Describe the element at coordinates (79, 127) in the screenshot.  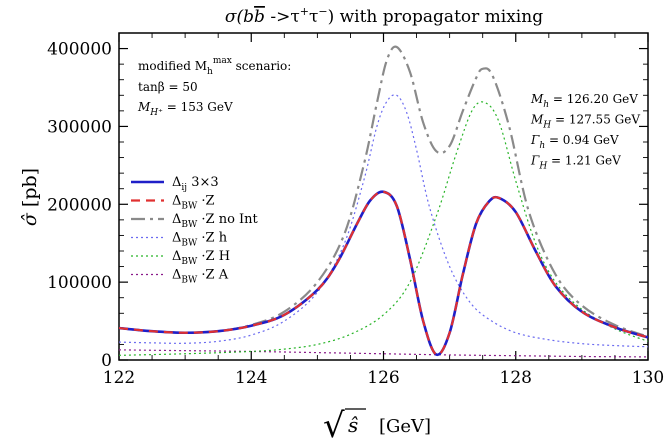
I see `y-tick-label: 300000` at that location.